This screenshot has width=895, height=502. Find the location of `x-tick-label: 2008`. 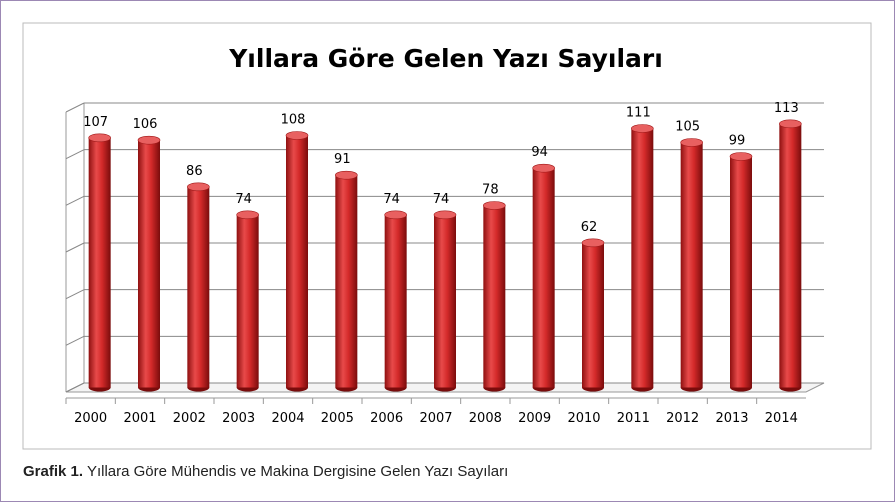

x-tick-label: 2008 is located at coordinates (485, 418).